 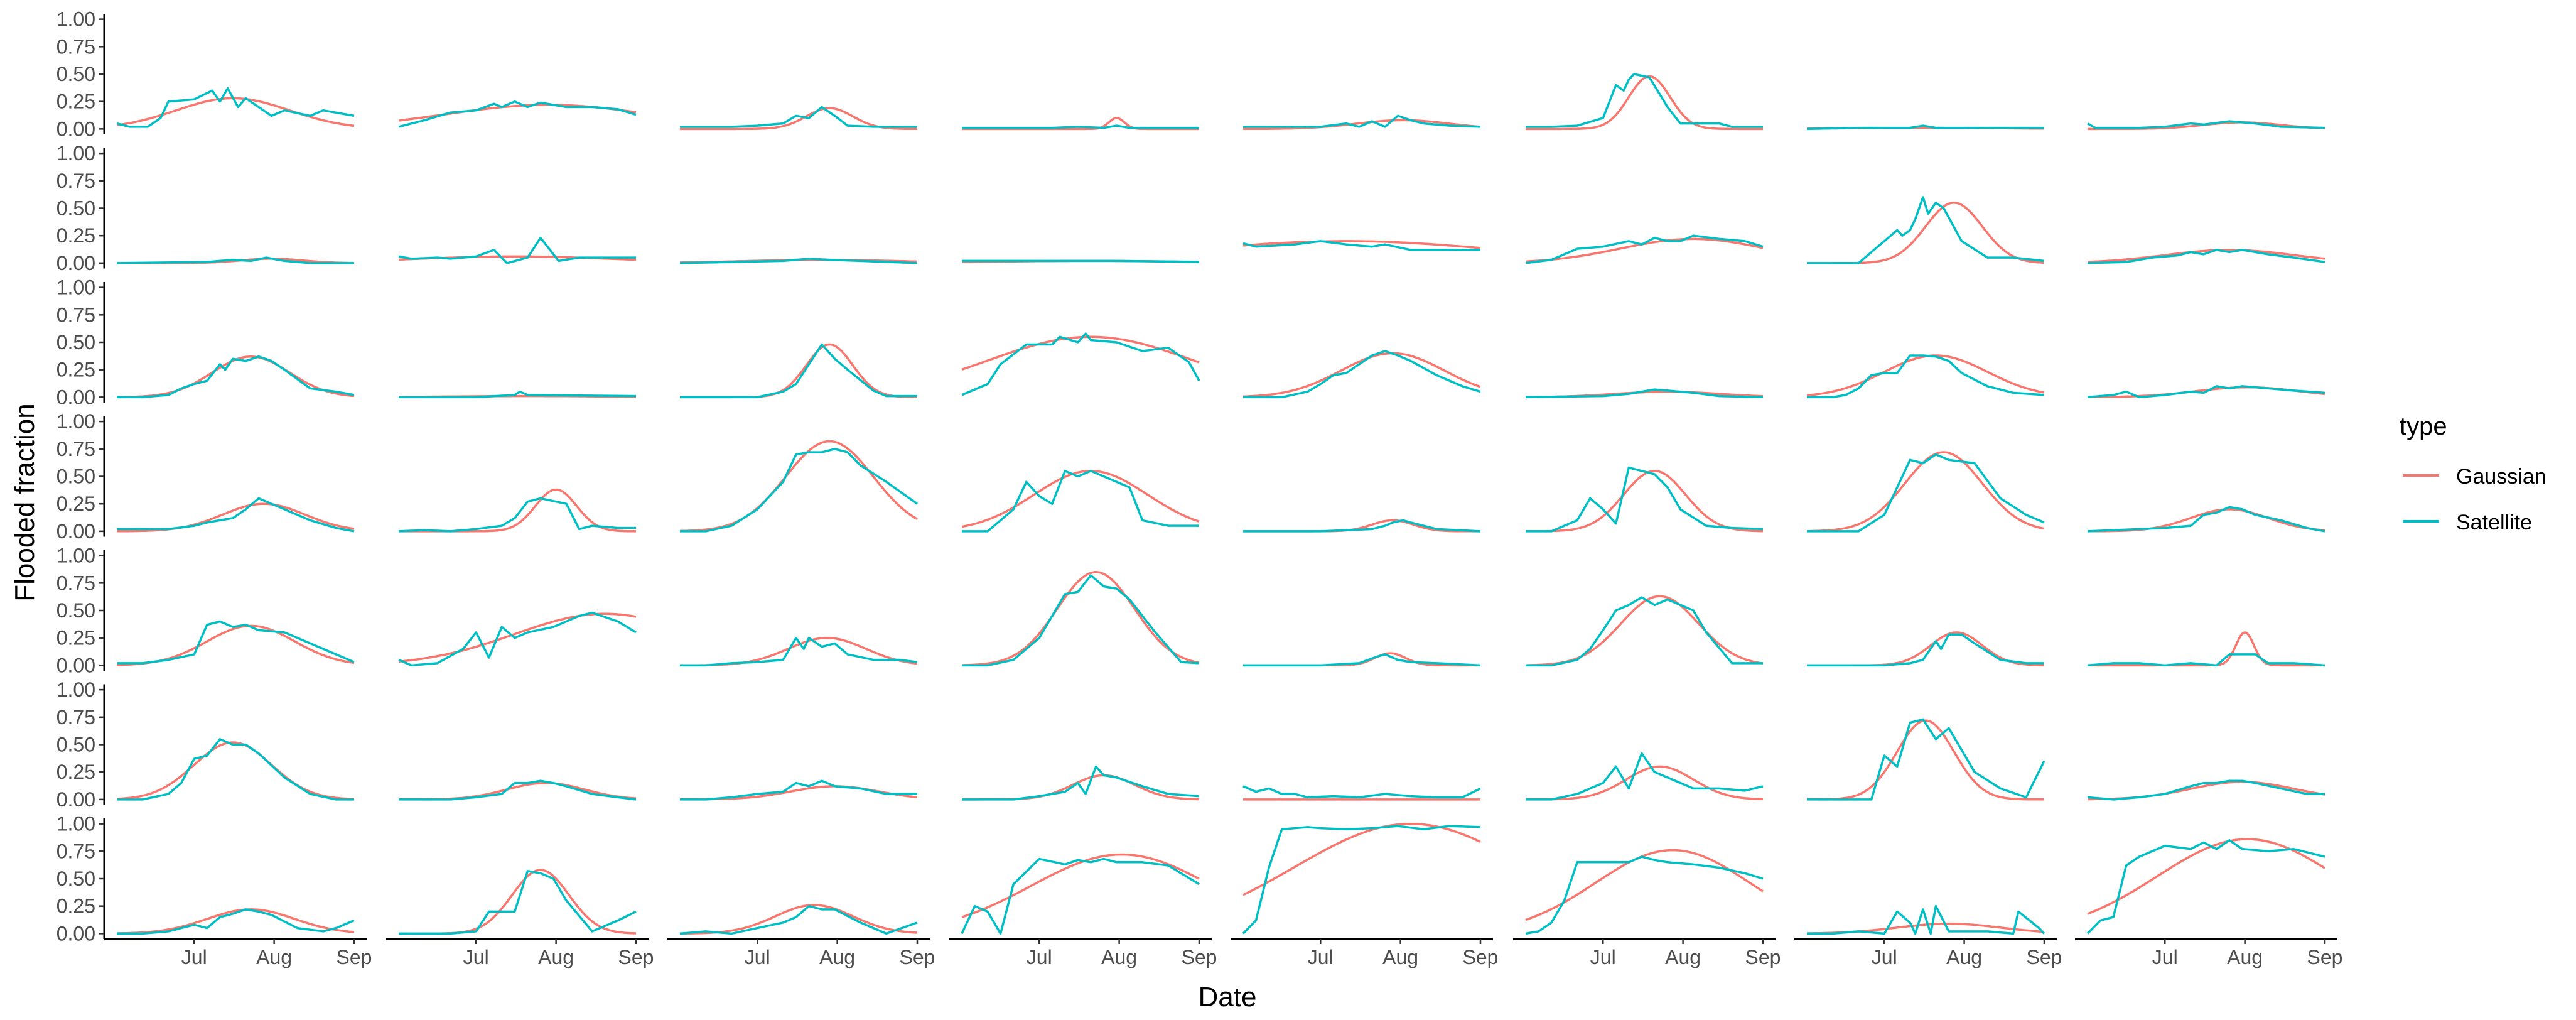 I want to click on legend-label-gaussian: Gaussian, so click(x=2501, y=477).